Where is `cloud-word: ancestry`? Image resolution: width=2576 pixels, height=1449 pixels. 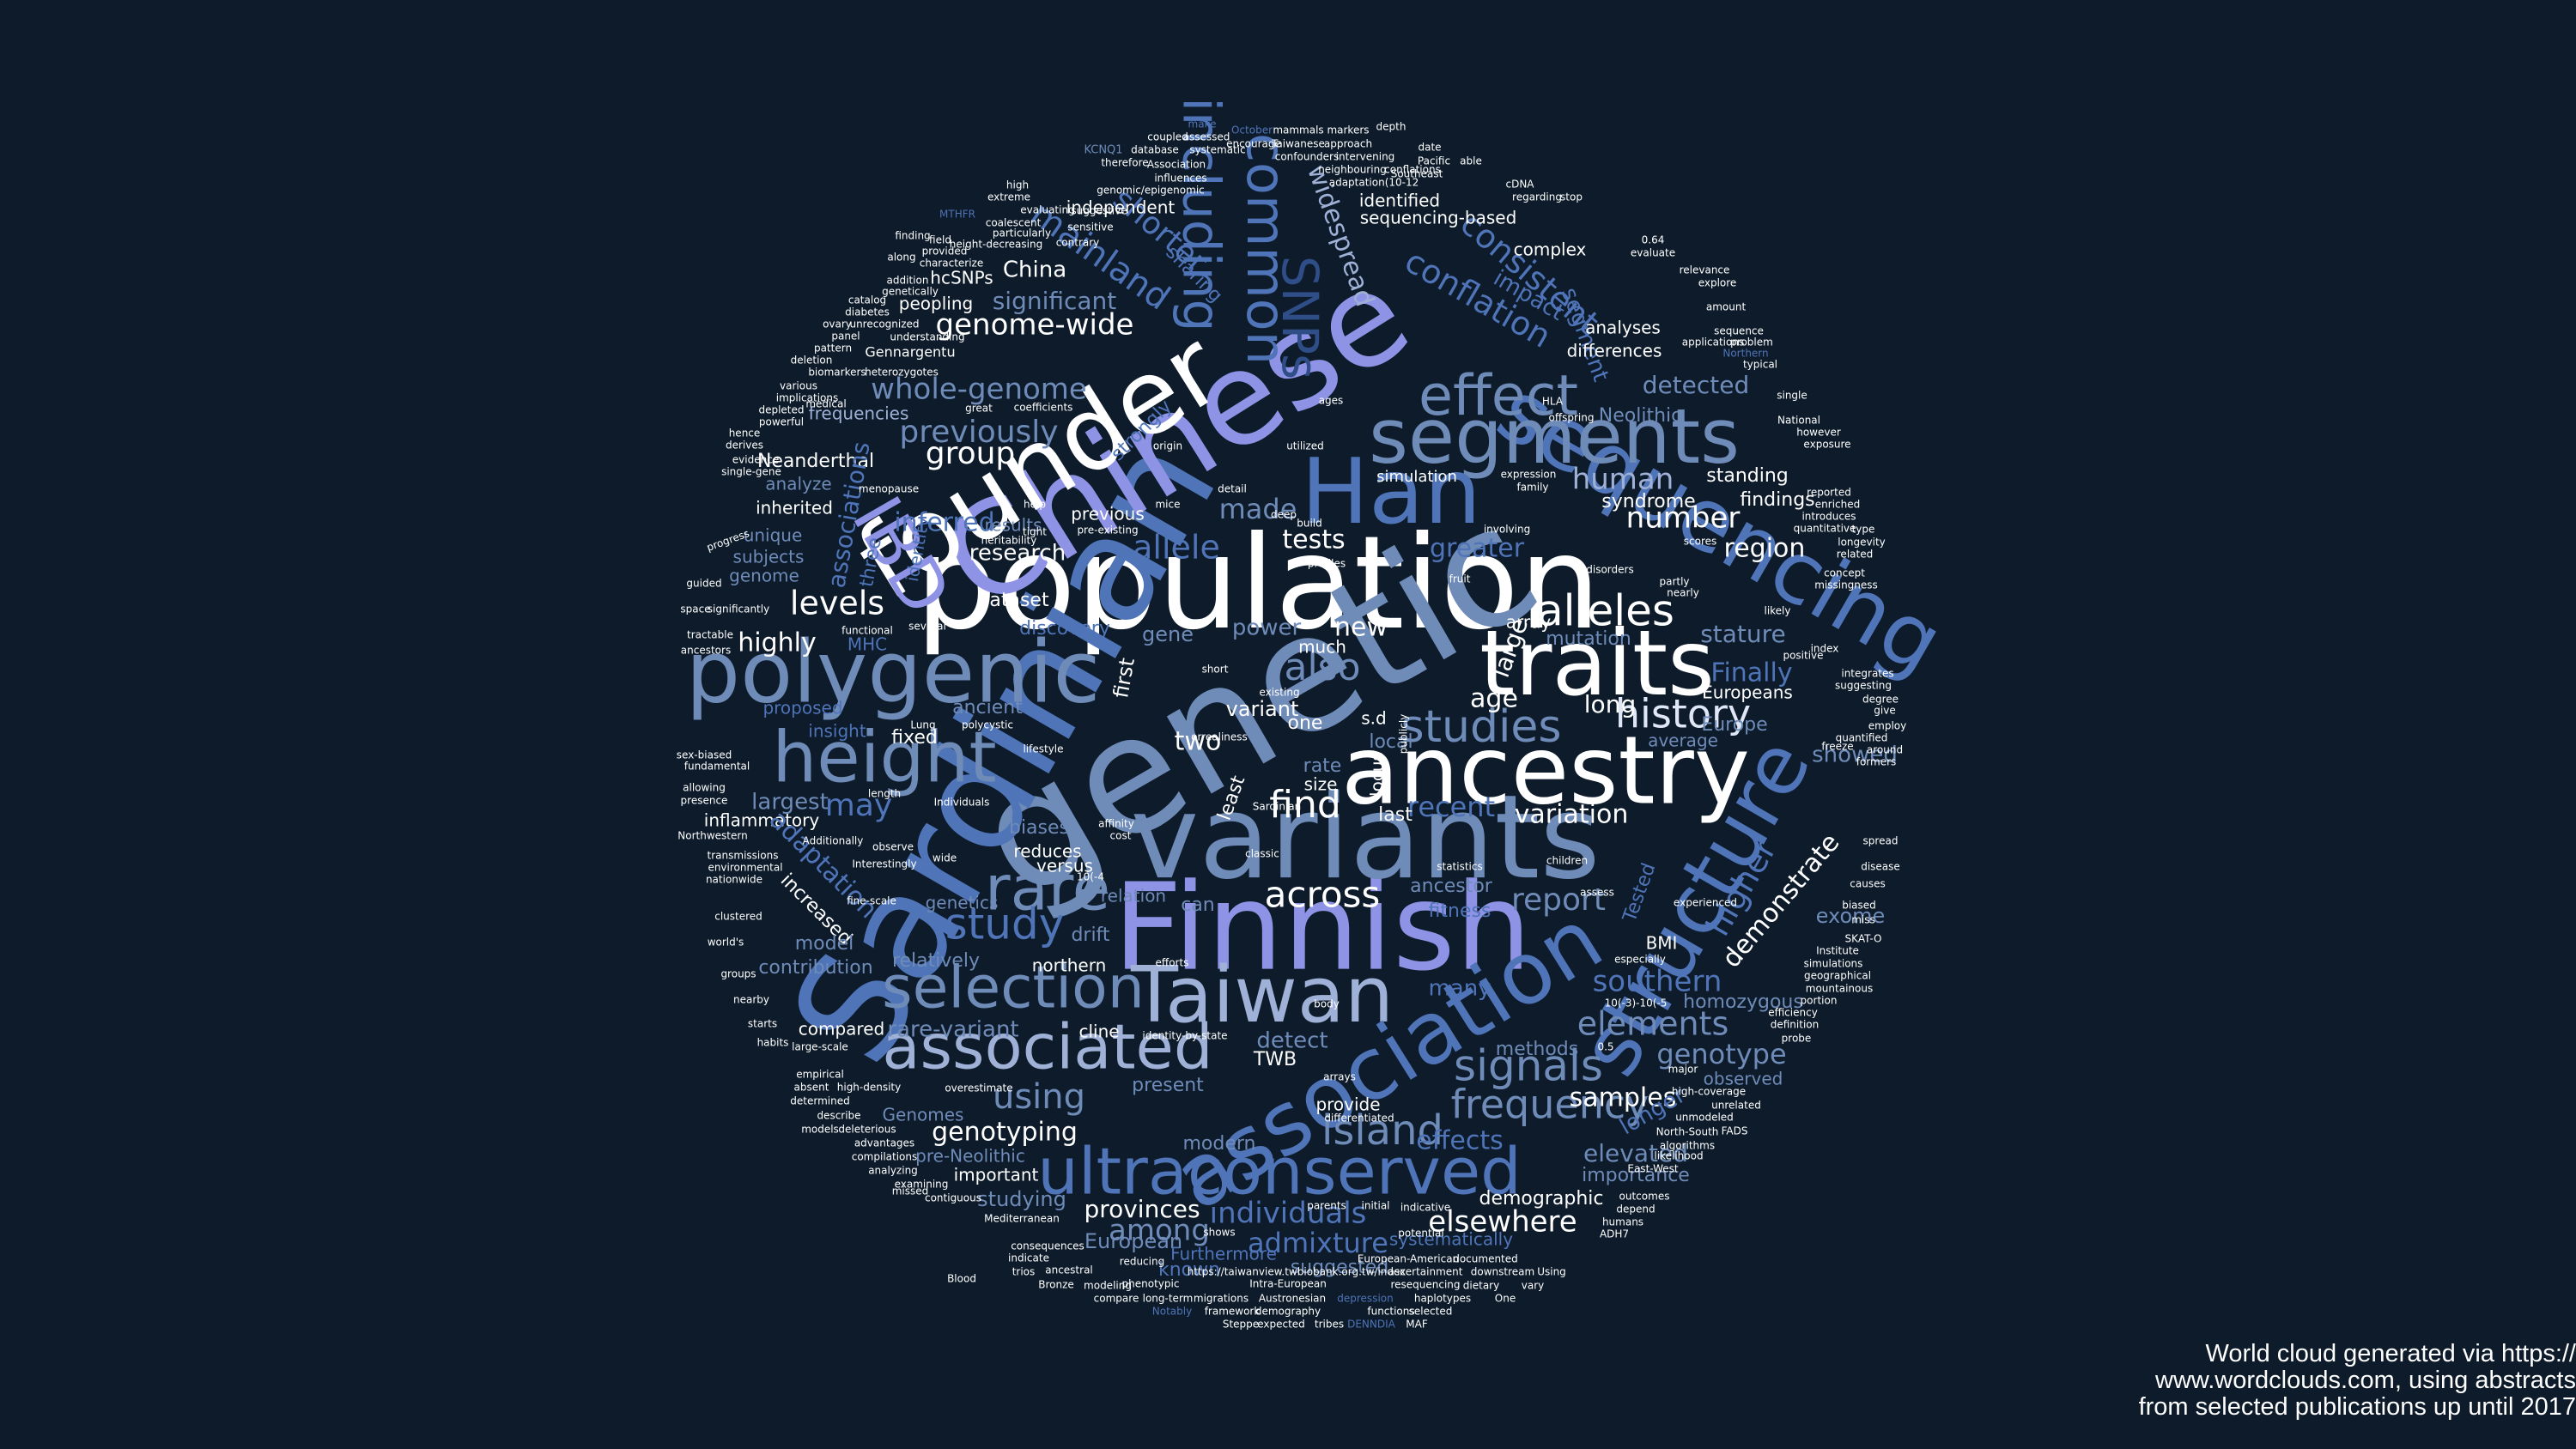
cloud-word: ancestry is located at coordinates (1546, 770).